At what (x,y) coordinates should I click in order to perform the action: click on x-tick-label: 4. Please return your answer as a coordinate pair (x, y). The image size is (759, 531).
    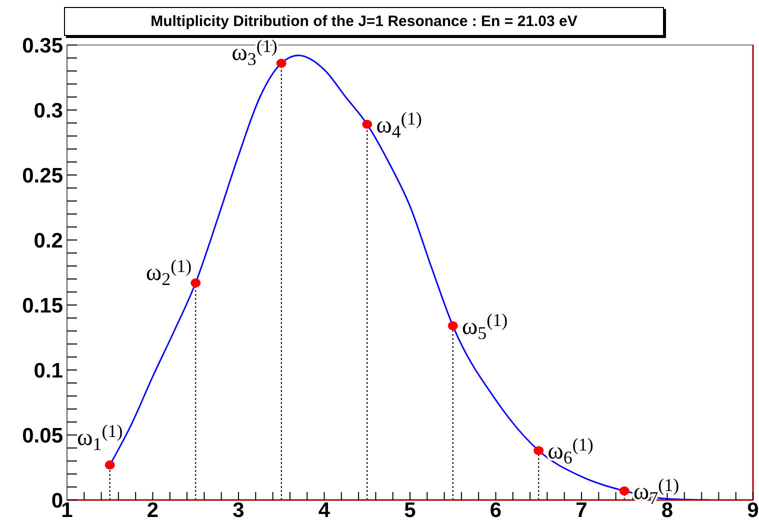
    Looking at the image, I should click on (324, 510).